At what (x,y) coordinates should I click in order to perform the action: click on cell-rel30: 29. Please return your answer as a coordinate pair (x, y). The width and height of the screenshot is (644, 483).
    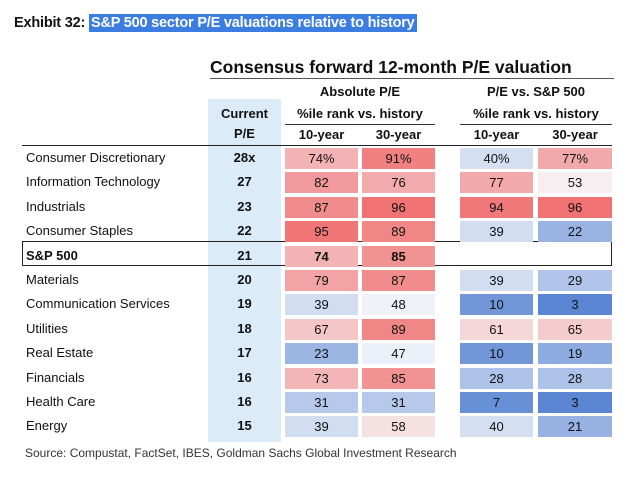
    Looking at the image, I should click on (575, 280).